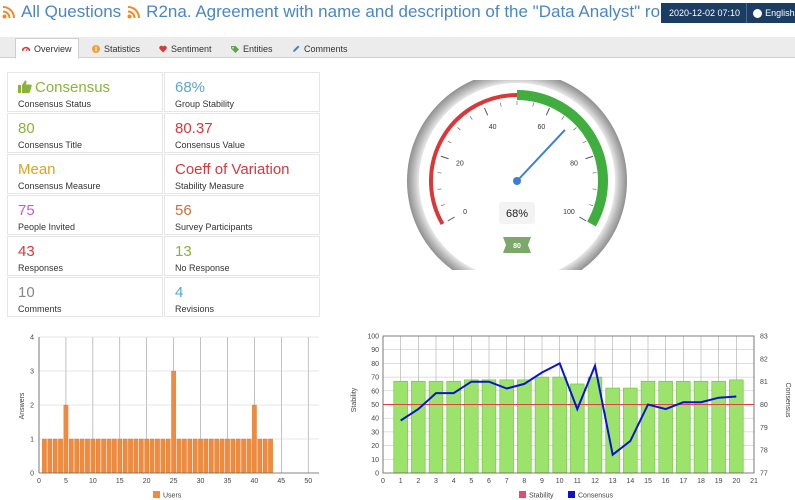 Image resolution: width=795 pixels, height=500 pixels. I want to click on language-selector: English, so click(771, 13).